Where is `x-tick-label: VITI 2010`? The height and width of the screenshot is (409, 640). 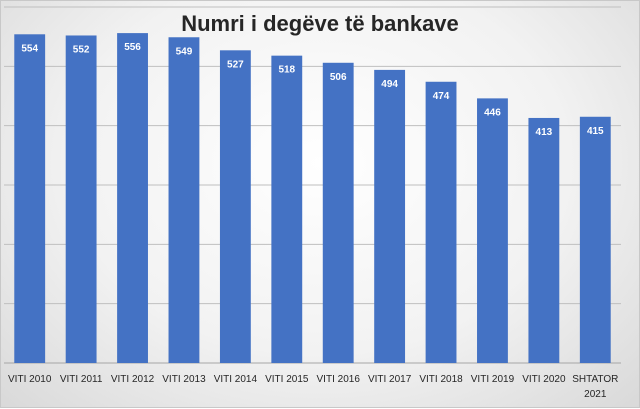
x-tick-label: VITI 2010 is located at coordinates (30, 379).